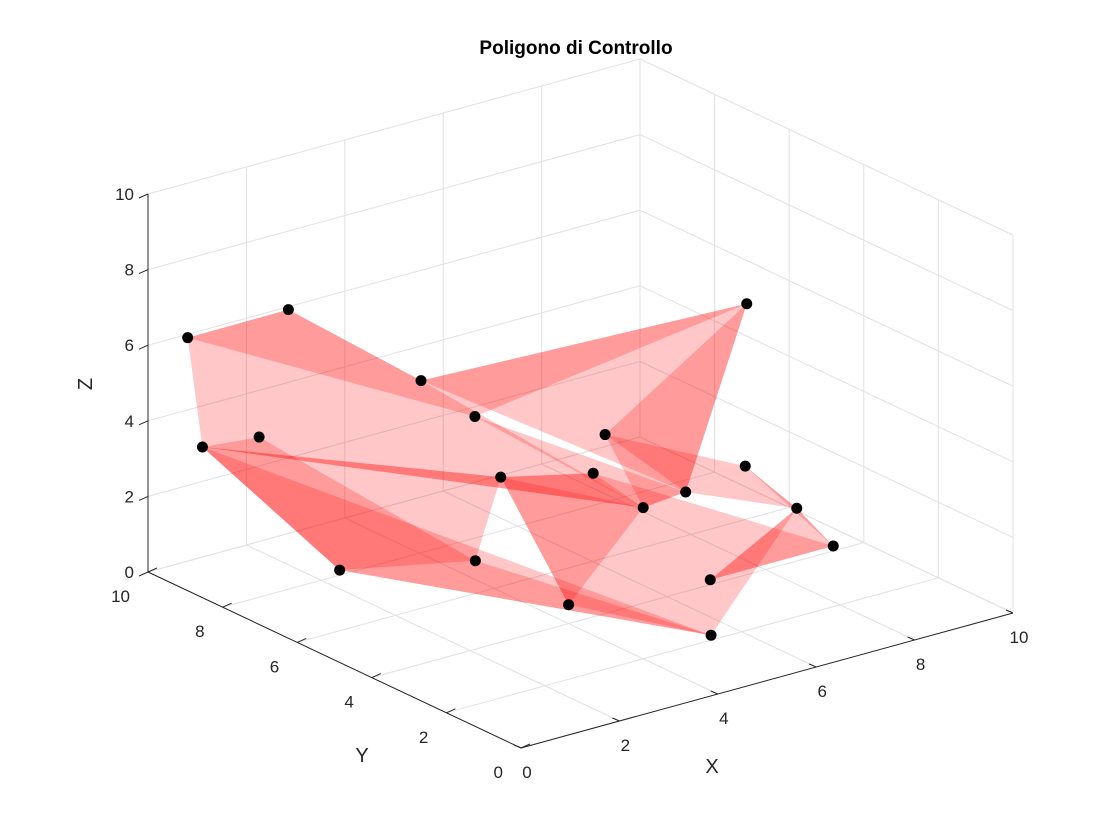  What do you see at coordinates (711, 767) in the screenshot?
I see `x-axis-label: X` at bounding box center [711, 767].